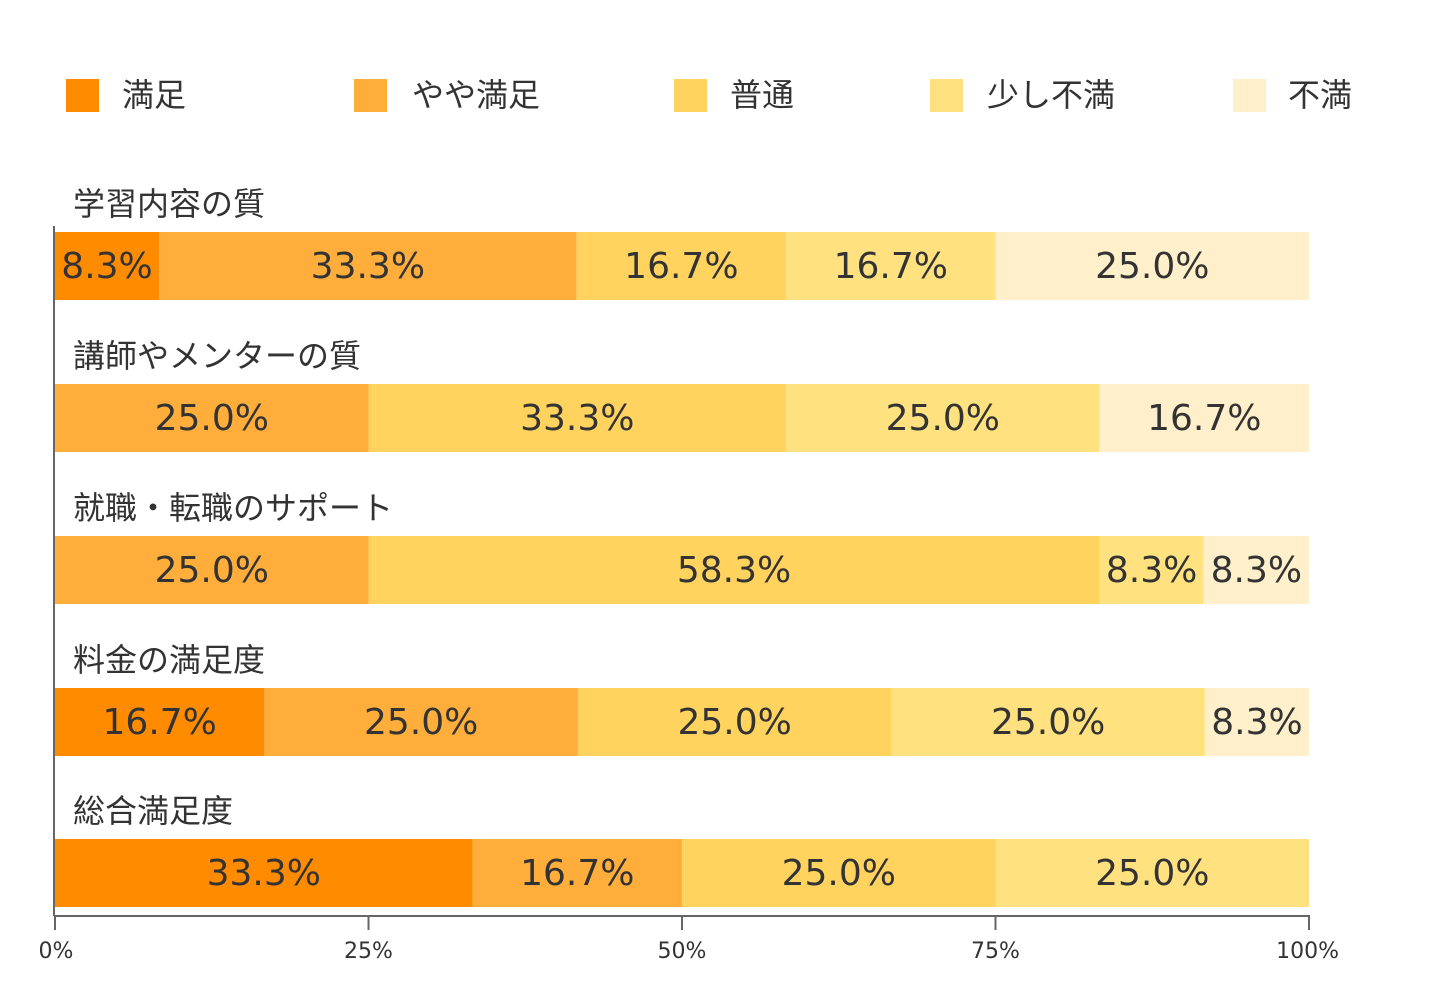 The height and width of the screenshot is (992, 1438). I want to click on data-label-r5-s2: 16.7%, so click(577, 873).